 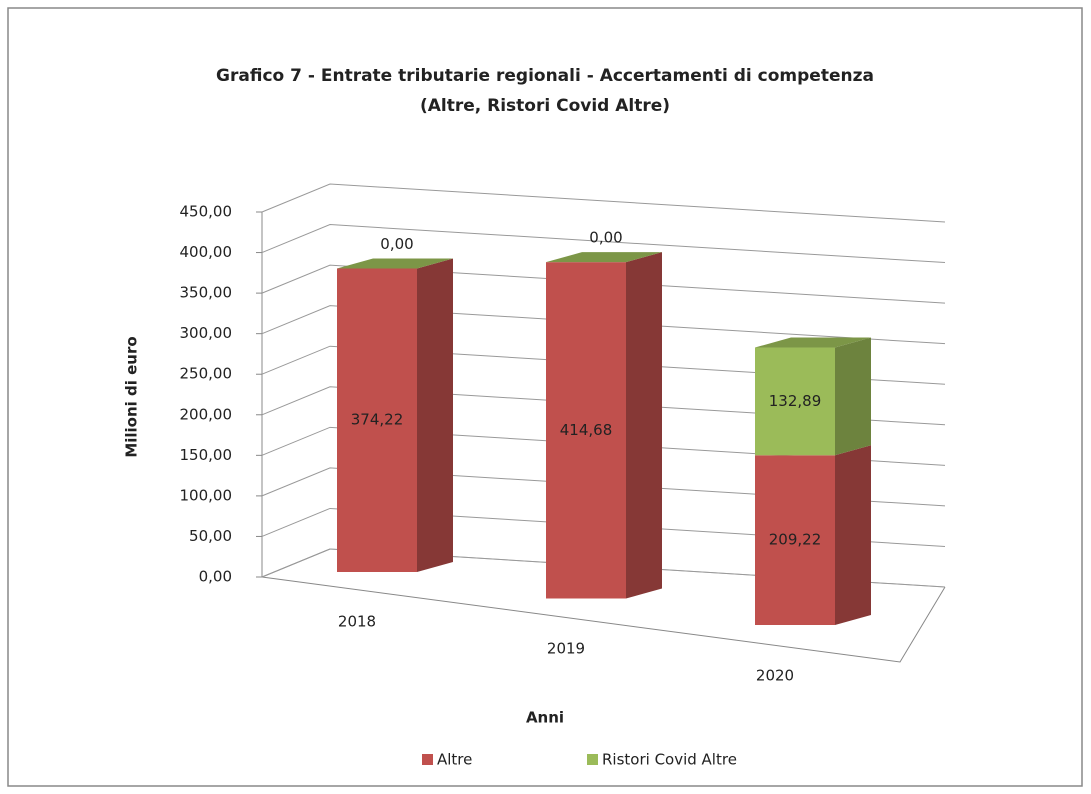 I want to click on y-tick-label: 200,00, so click(x=206, y=414).